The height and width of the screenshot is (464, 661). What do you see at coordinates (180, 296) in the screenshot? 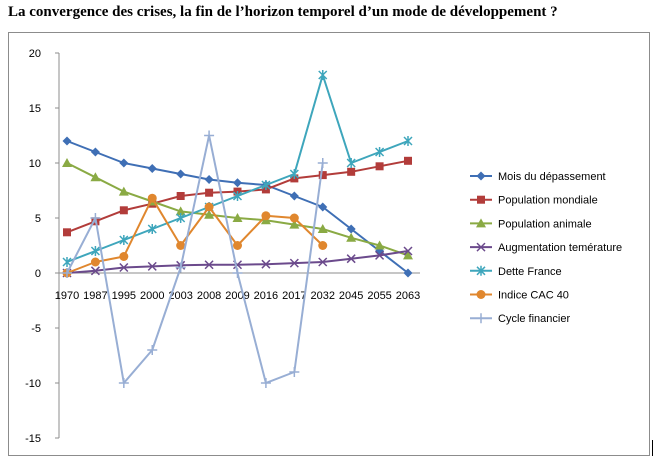
I see `x-tick-label: 2003` at bounding box center [180, 296].